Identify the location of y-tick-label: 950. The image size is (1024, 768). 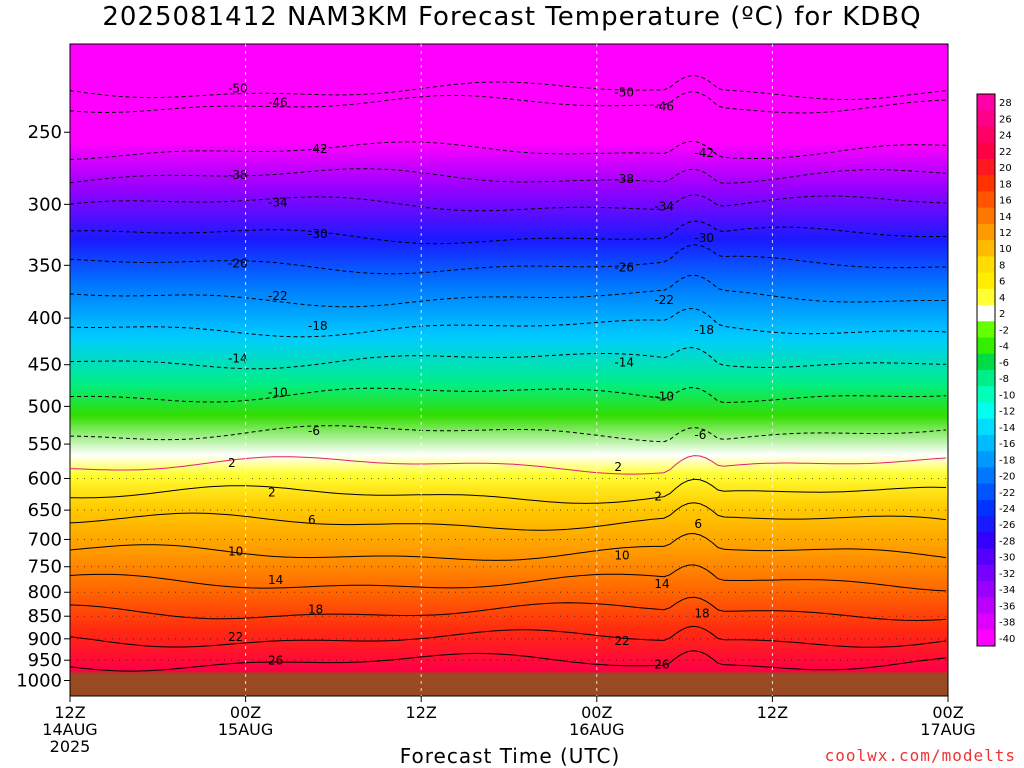
(45, 660).